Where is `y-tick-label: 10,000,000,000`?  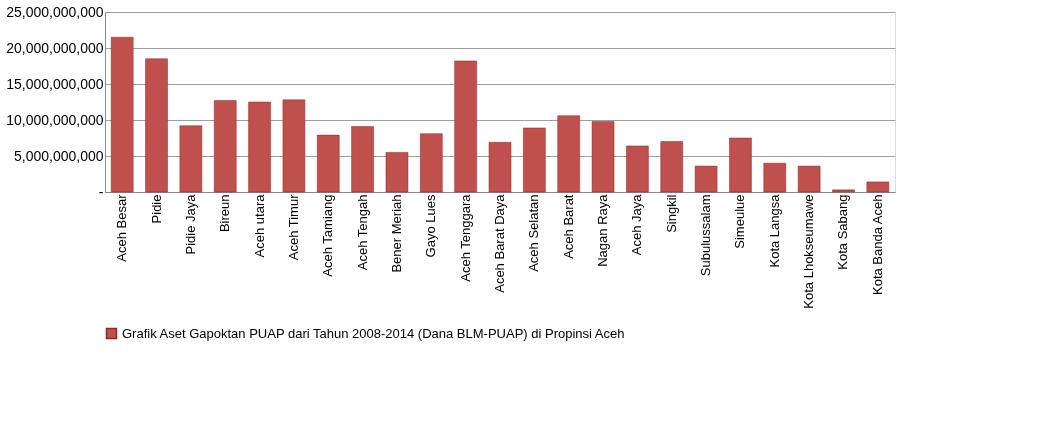 y-tick-label: 10,000,000,000 is located at coordinates (55, 119).